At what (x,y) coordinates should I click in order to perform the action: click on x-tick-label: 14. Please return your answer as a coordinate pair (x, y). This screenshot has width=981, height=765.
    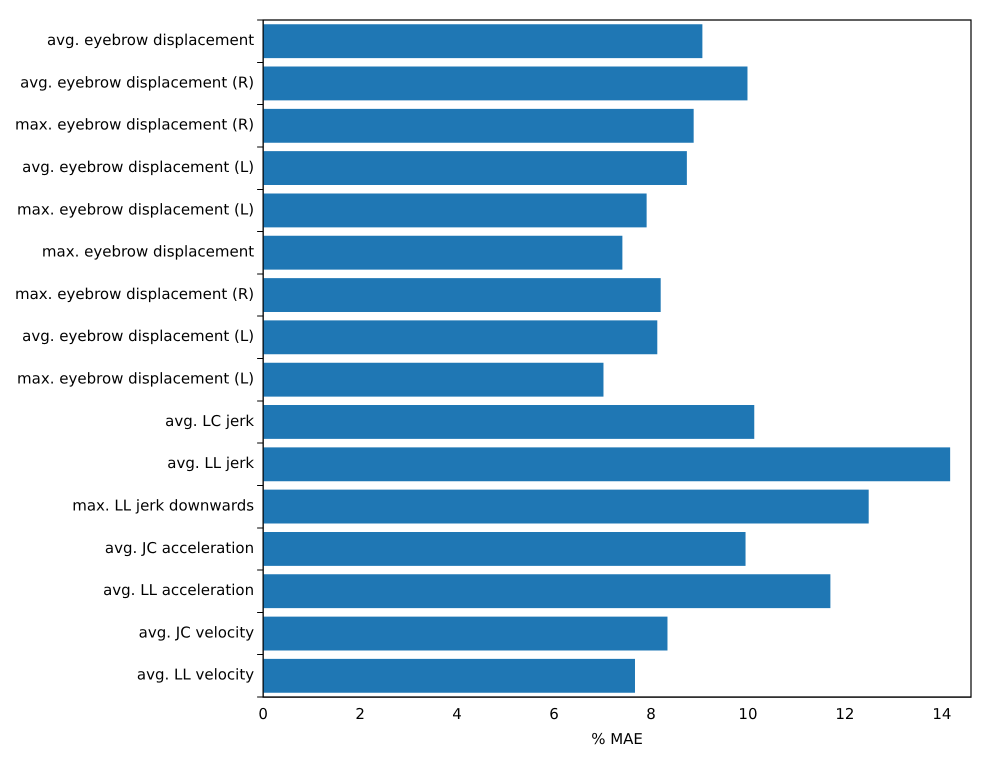
    Looking at the image, I should click on (942, 713).